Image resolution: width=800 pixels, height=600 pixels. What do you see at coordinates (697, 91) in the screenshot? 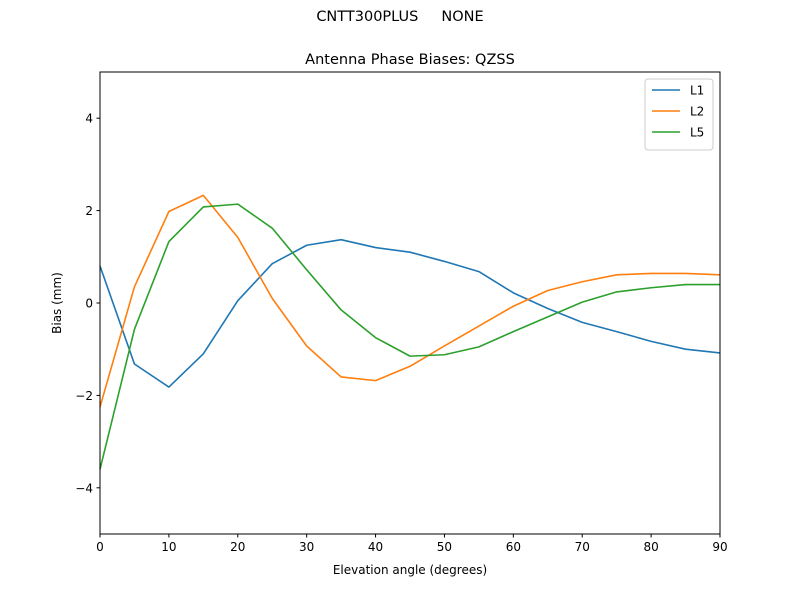
I see `legend-label-l1: L1` at bounding box center [697, 91].